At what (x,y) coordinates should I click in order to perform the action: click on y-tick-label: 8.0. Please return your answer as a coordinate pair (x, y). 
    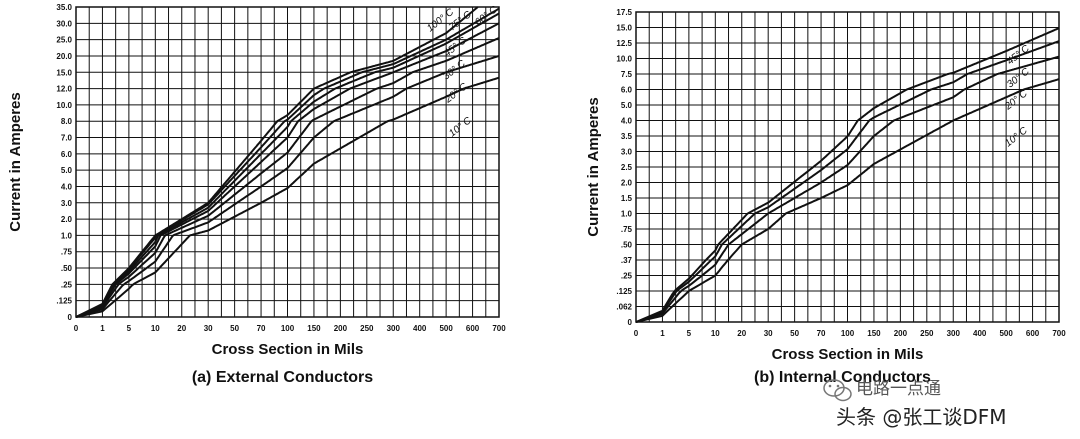
    Looking at the image, I should click on (67, 121).